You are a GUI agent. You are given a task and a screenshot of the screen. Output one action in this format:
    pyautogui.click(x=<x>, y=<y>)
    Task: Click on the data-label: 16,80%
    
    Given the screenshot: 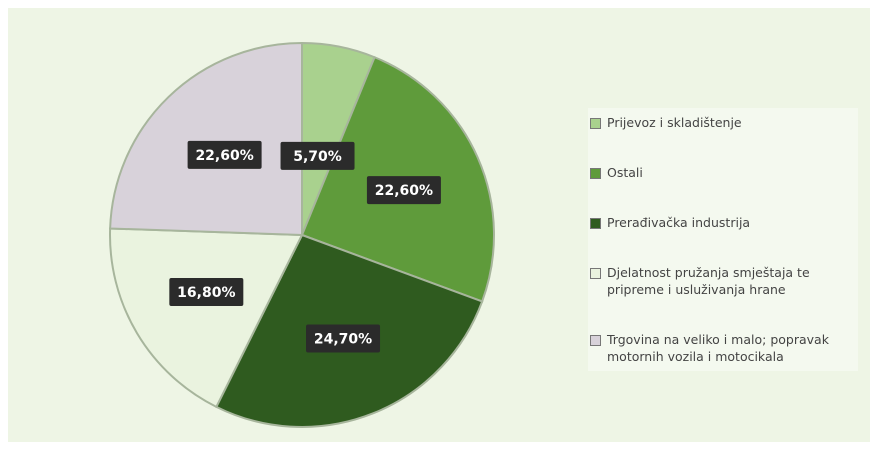 What is the action you would take?
    pyautogui.click(x=206, y=293)
    